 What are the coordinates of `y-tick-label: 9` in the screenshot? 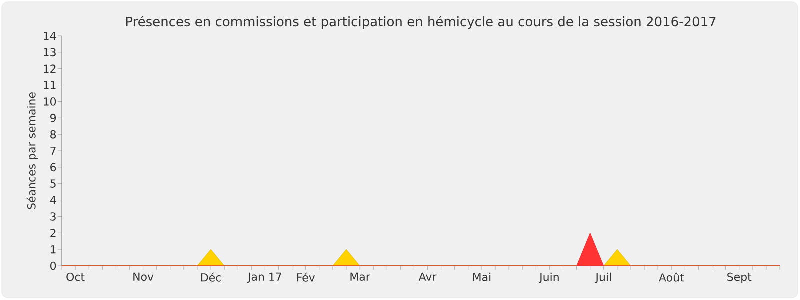 It's located at (53, 118).